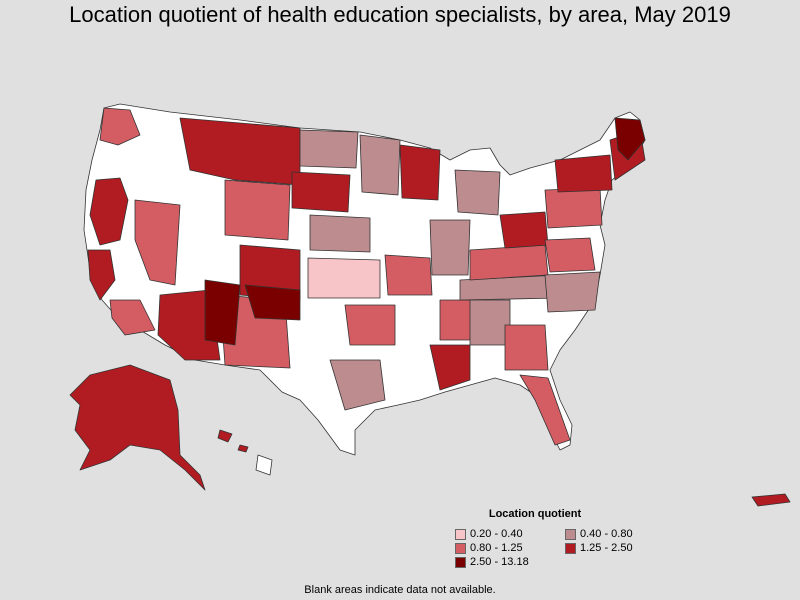  Describe the element at coordinates (340, 233) in the screenshot. I see `region-nebraska` at that location.